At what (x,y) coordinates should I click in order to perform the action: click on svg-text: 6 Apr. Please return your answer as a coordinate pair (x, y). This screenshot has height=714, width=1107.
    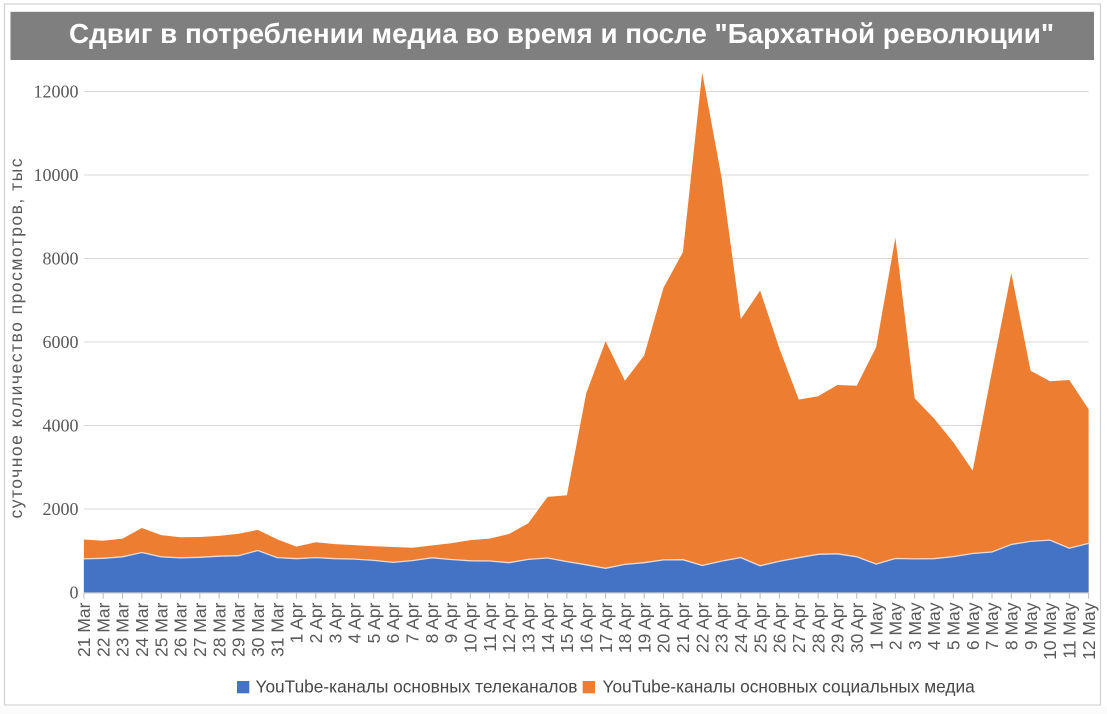
    Looking at the image, I should click on (393, 622).